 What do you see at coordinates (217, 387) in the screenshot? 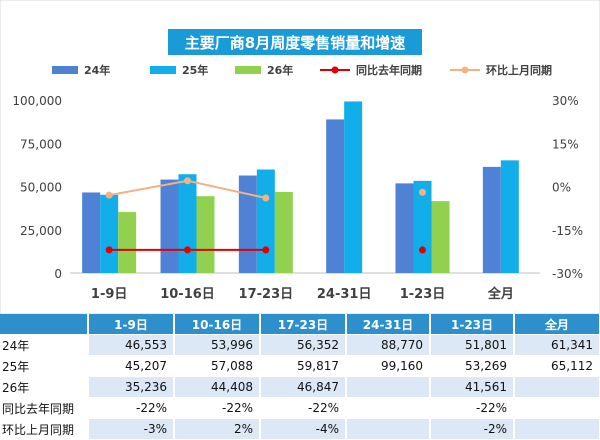
I see `table-cell: 44,408` at bounding box center [217, 387].